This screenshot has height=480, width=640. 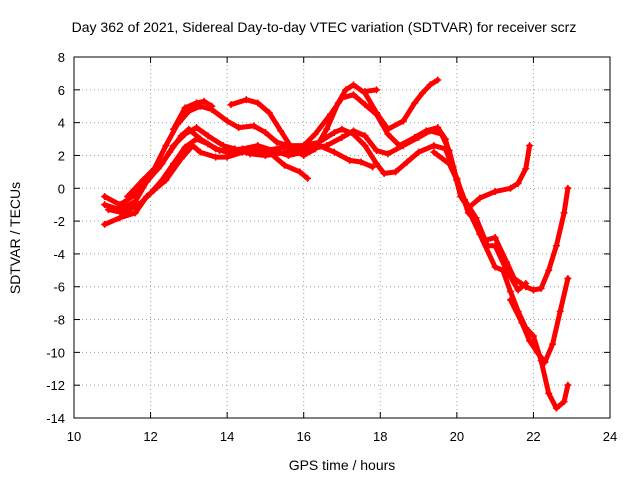 I want to click on x-tick-label: 14, so click(x=227, y=436).